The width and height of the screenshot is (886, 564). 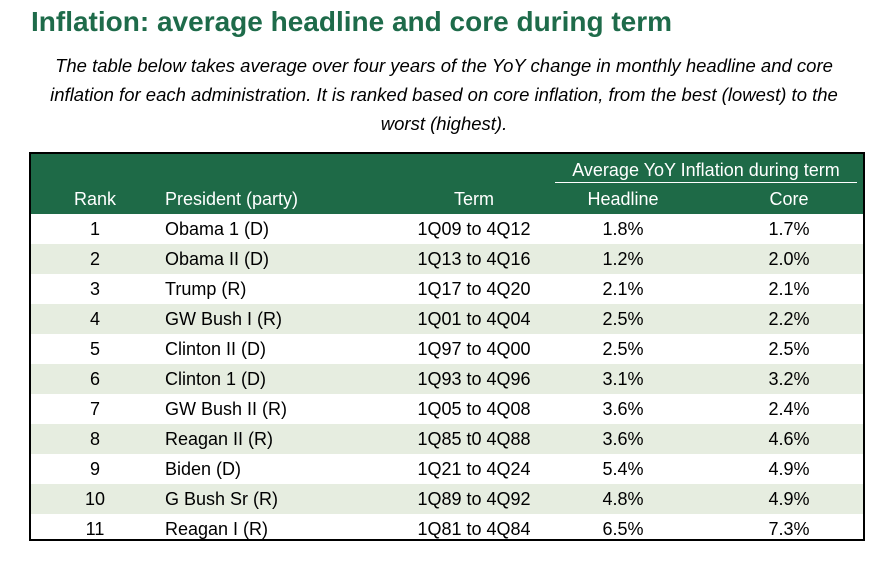 What do you see at coordinates (94, 409) in the screenshot?
I see `rank-cell: 7` at bounding box center [94, 409].